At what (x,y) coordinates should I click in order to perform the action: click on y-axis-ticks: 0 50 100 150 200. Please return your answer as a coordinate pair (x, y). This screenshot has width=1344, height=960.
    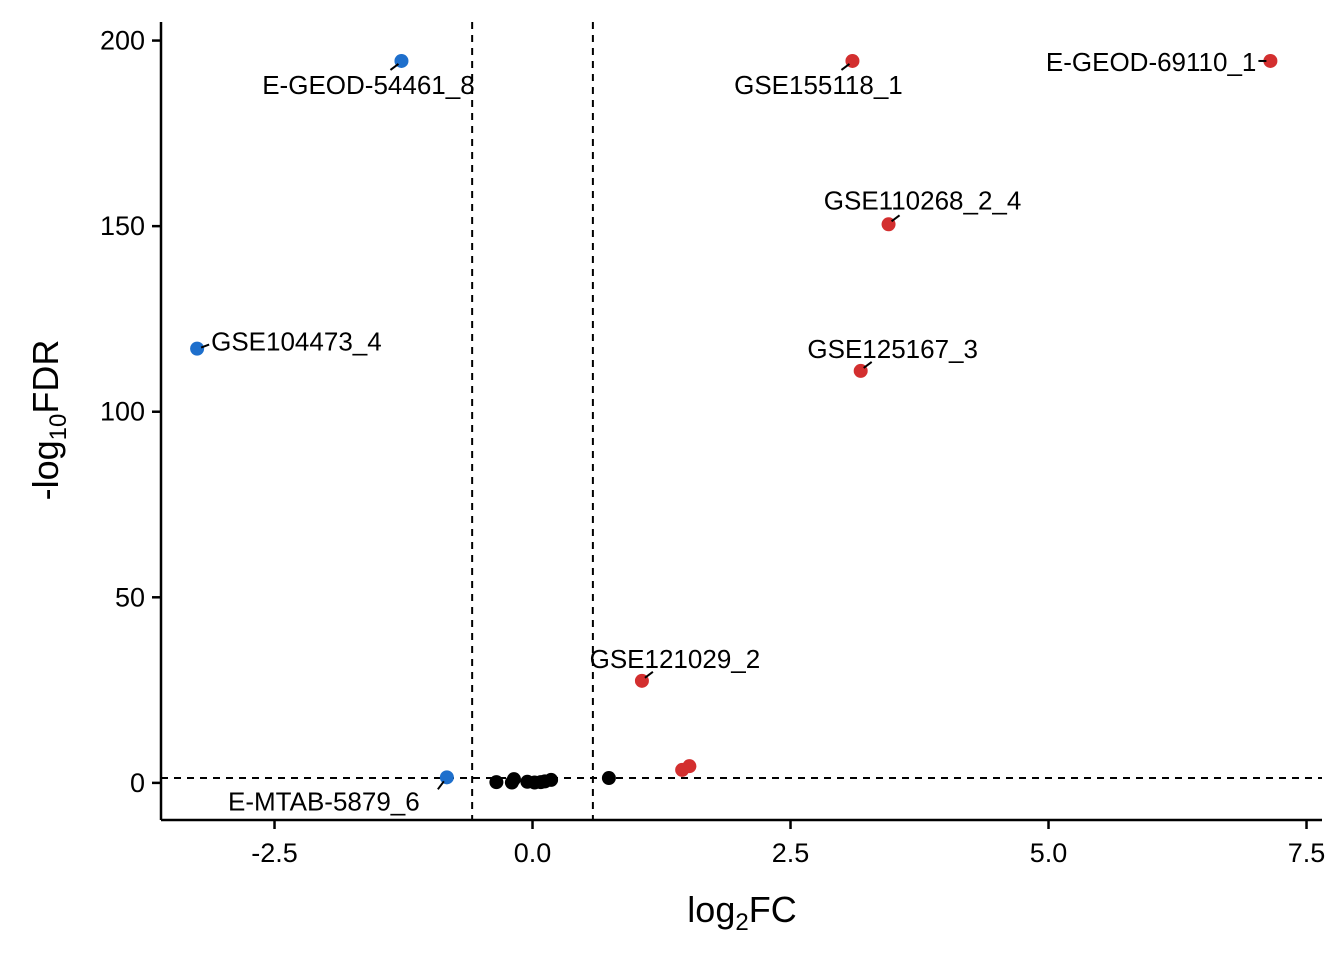
    Looking at the image, I should click on (130, 412).